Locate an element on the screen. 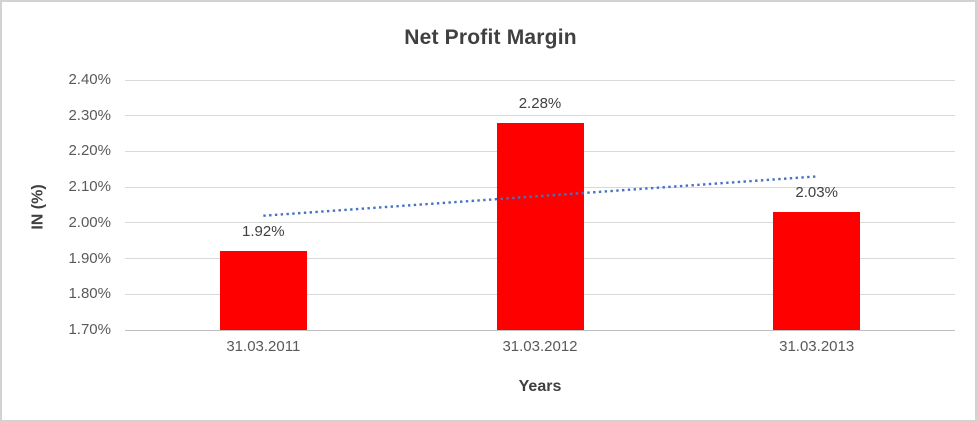 The height and width of the screenshot is (422, 977). y-axis-tick-label: 2.30% is located at coordinates (89, 115).